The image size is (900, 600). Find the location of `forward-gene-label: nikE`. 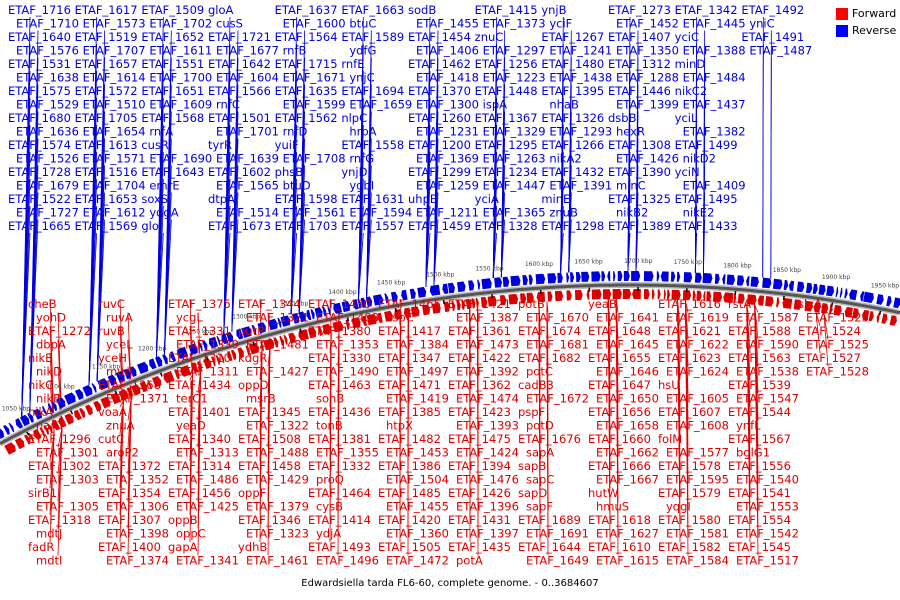

forward-gene-label: nikE is located at coordinates (40, 358).